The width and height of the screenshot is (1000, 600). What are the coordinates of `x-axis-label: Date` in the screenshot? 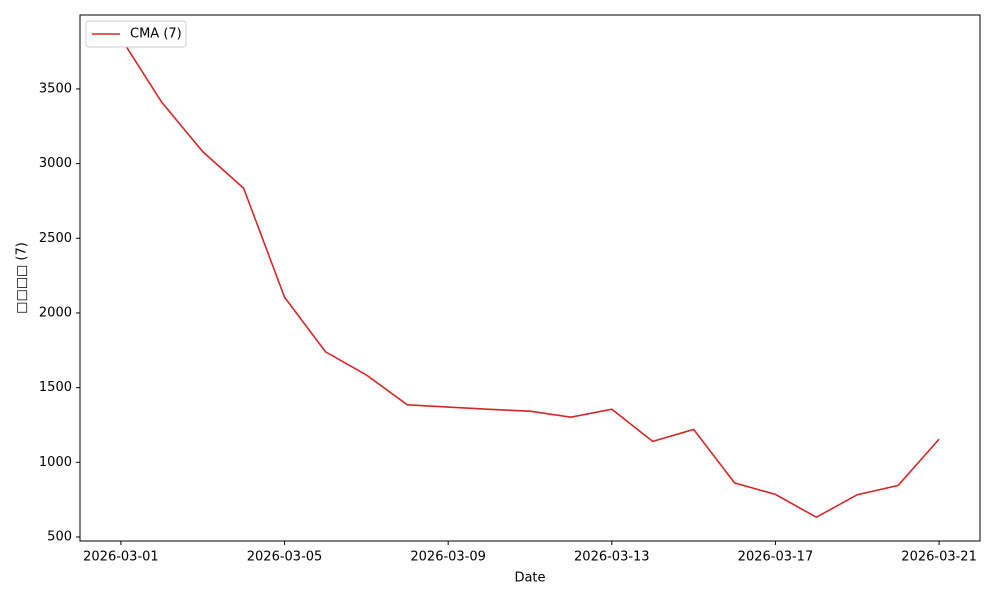 It's located at (529, 578).